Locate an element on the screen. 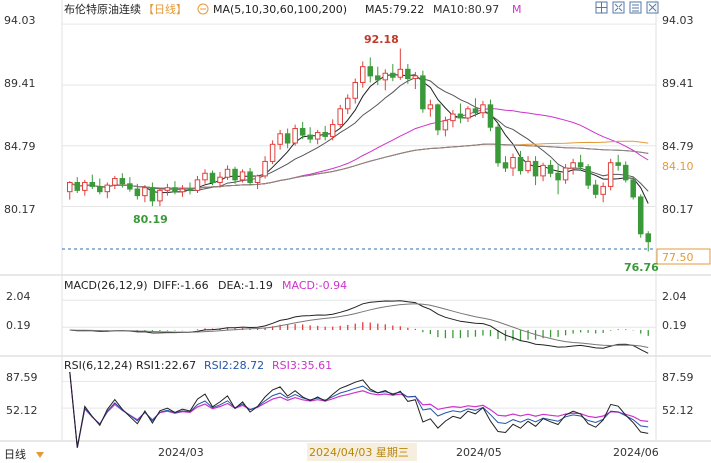 Image resolution: width=711 pixels, height=463 pixels. period-label: 【日线】 is located at coordinates (165, 9).